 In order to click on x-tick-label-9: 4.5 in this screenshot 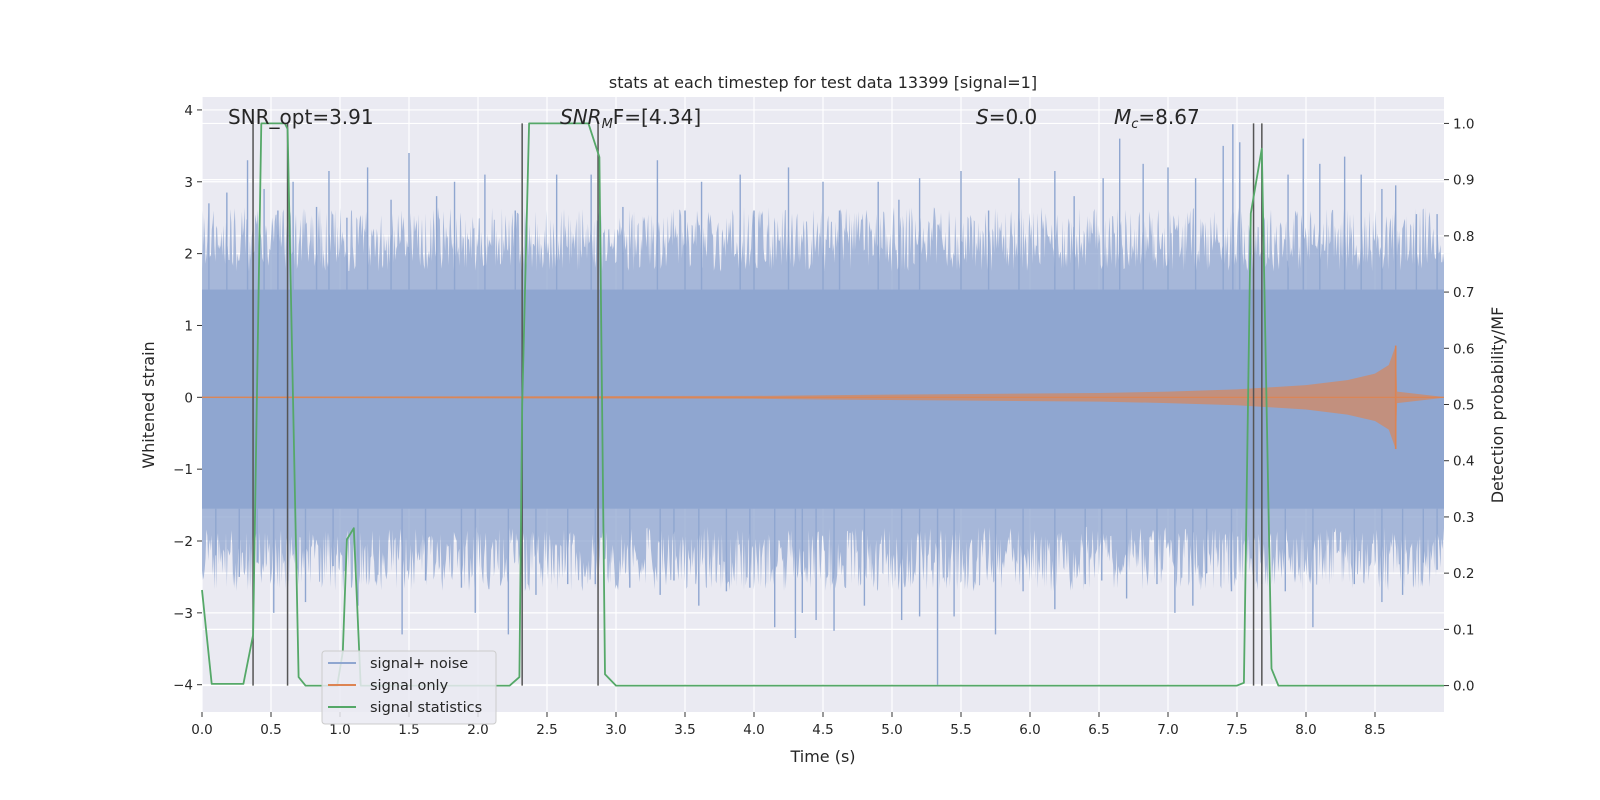, I will do `click(822, 730)`.